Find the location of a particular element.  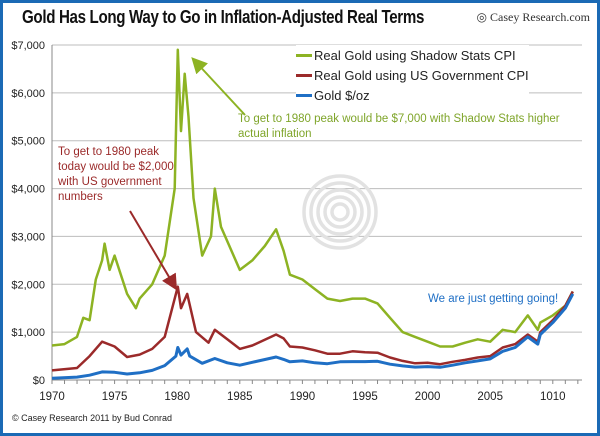

legend-item-gold: Gold $/oz is located at coordinates (412, 95).